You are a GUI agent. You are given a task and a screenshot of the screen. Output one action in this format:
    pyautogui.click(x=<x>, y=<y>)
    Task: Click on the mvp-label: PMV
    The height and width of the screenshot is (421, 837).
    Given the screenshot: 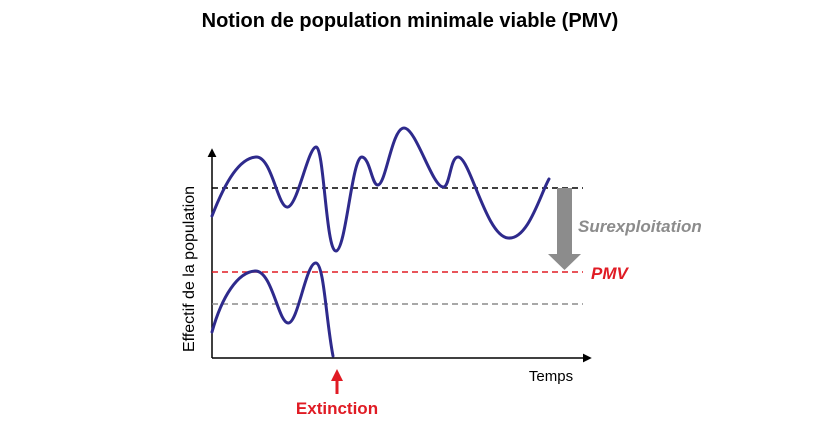 What is the action you would take?
    pyautogui.click(x=610, y=273)
    